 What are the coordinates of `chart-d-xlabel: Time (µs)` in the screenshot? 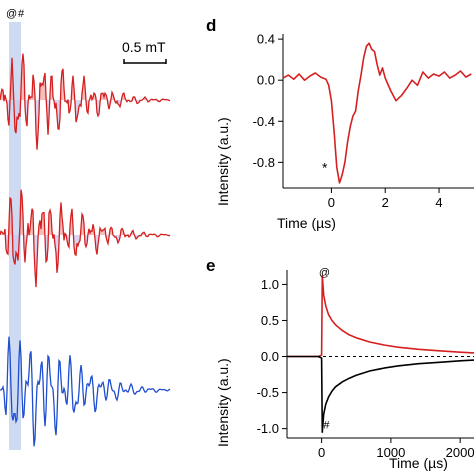 It's located at (306, 223).